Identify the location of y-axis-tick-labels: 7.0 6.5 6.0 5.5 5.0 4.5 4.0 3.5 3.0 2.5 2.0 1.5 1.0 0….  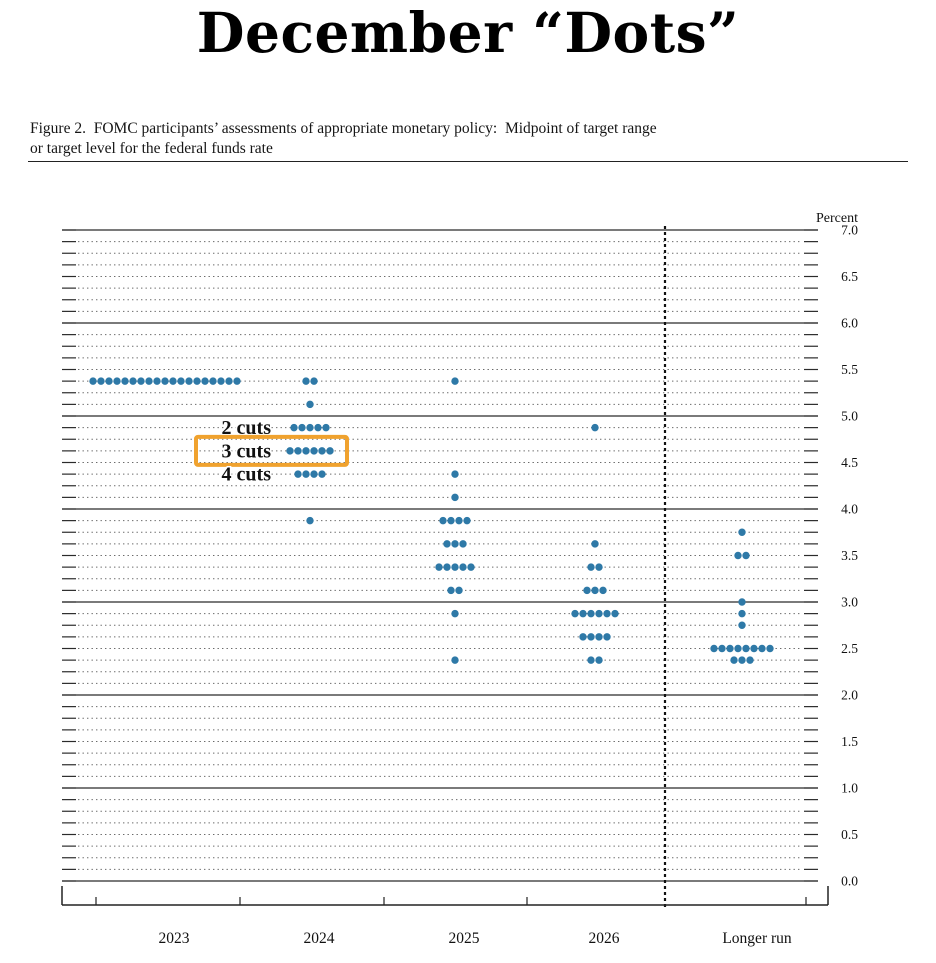
(849, 556).